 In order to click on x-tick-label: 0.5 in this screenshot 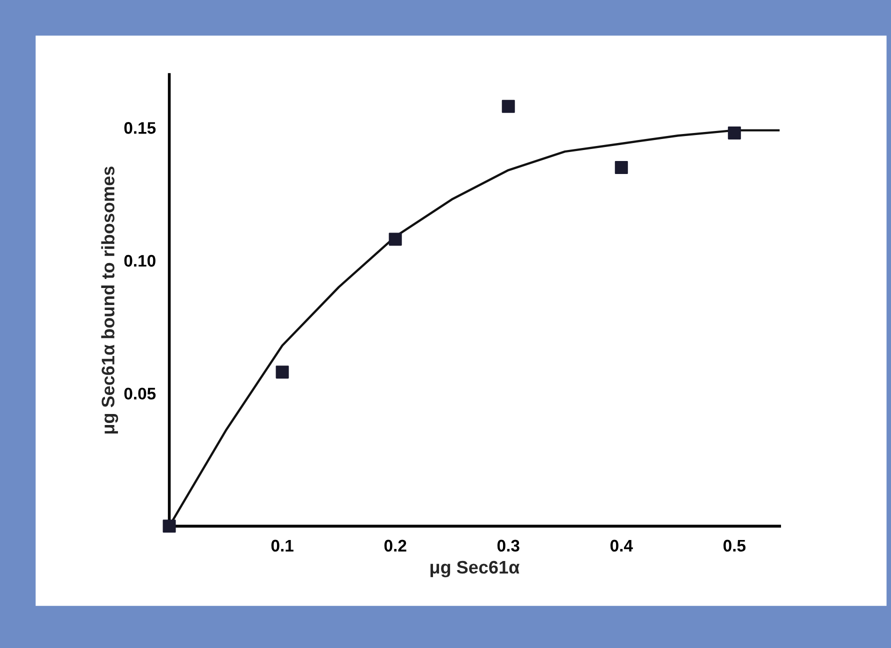, I will do `click(734, 546)`.